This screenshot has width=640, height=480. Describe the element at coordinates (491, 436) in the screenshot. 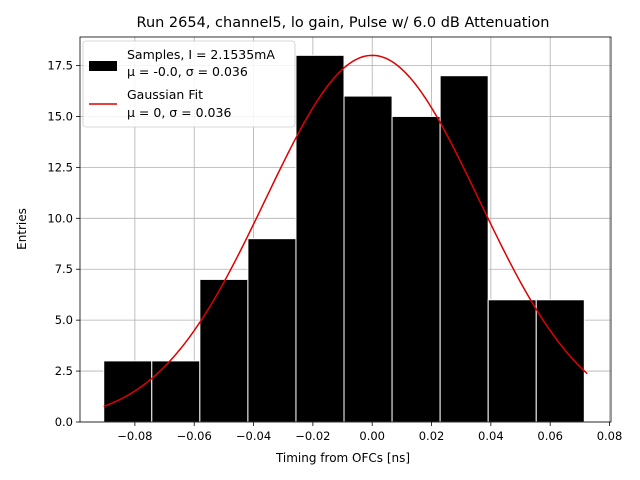

I see `x-tick-label-6: 0.04` at that location.